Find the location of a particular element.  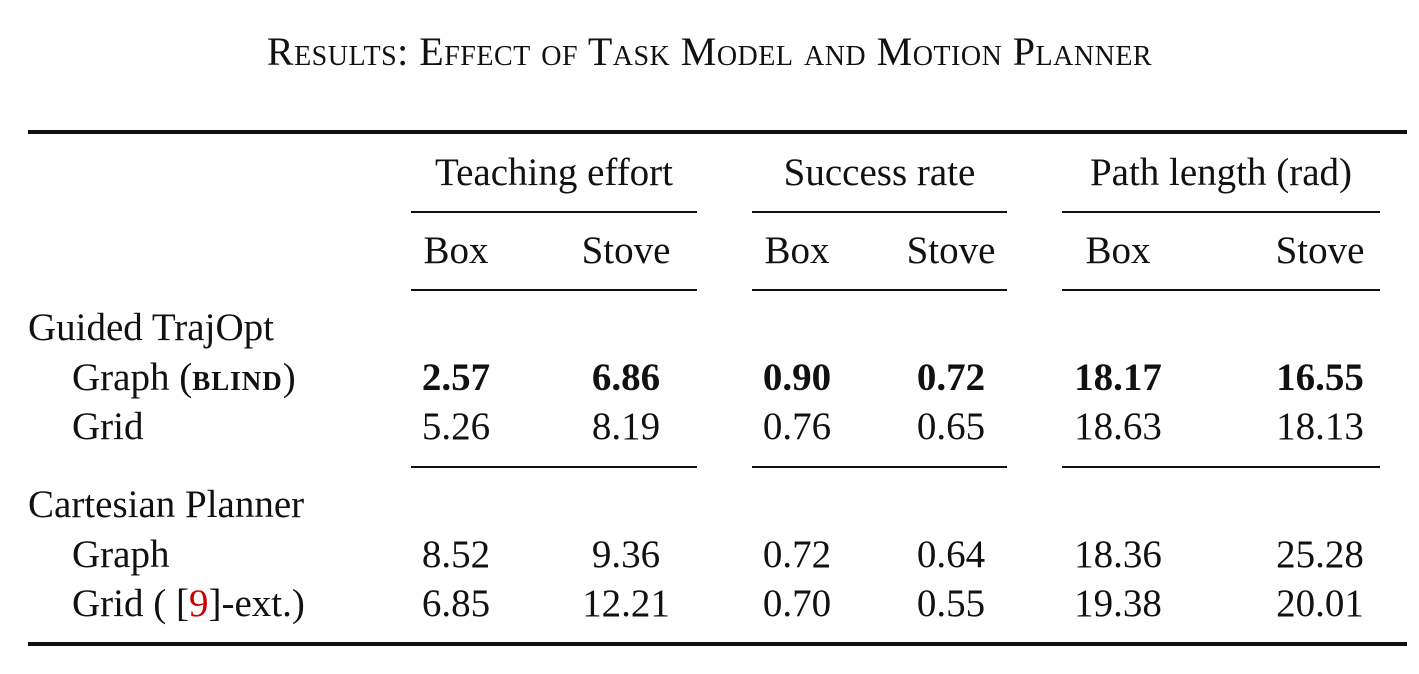

citation-link: 9 is located at coordinates (198, 603).